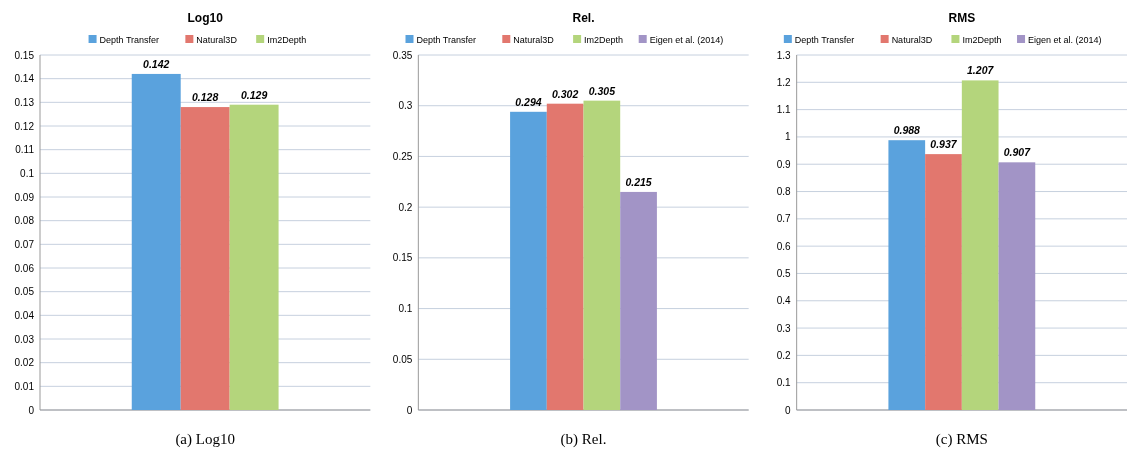  What do you see at coordinates (205, 439) in the screenshot?
I see `text: (a) Log10` at bounding box center [205, 439].